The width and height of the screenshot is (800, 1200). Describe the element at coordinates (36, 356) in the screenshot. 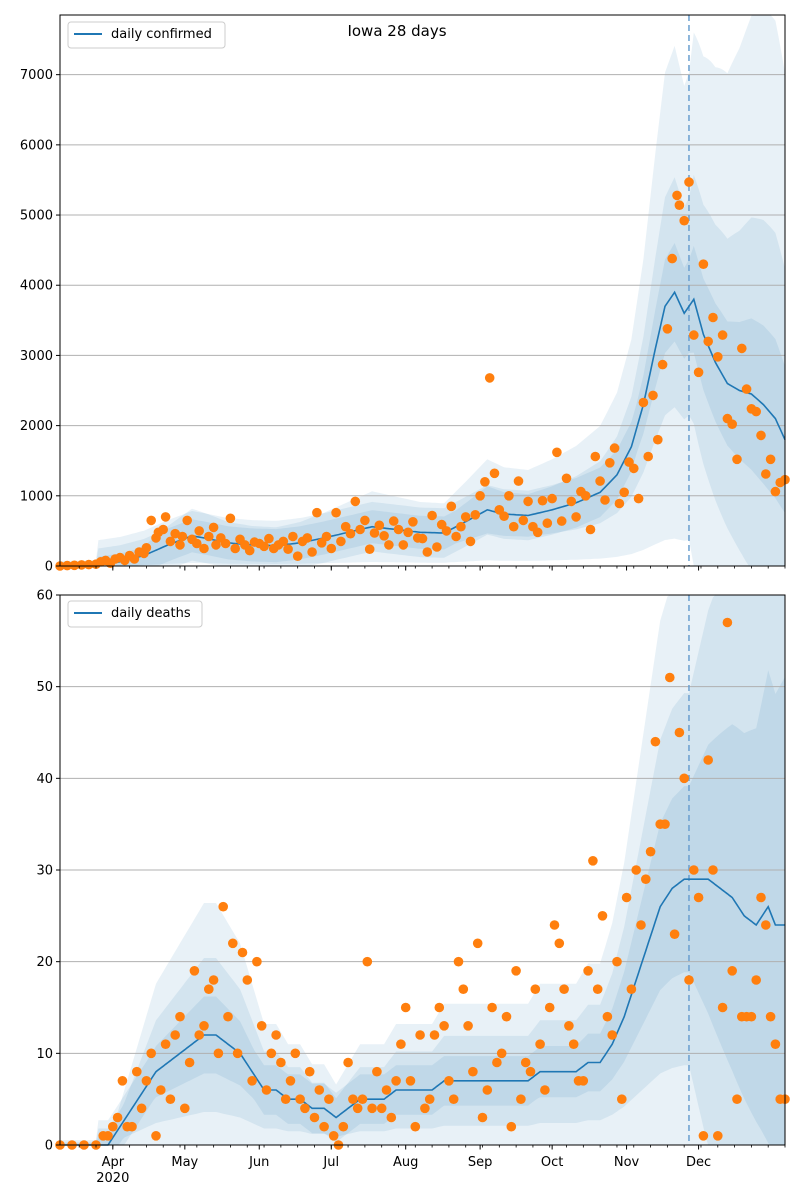

I see `y-tick-label: 3000` at that location.